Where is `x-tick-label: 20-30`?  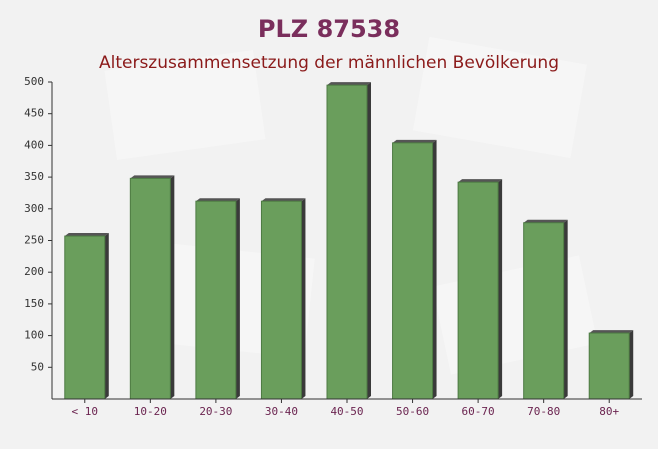
x-tick-label: 20-30 is located at coordinates (215, 411).